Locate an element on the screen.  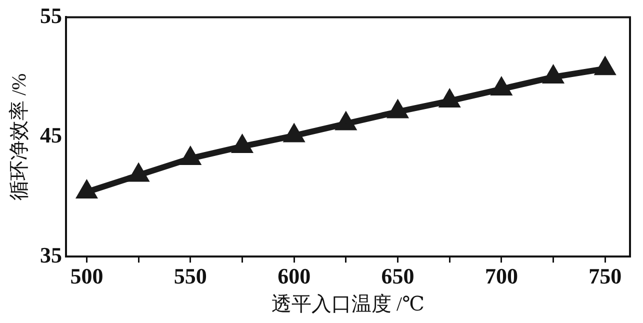
x-tick-label: 750 is located at coordinates (605, 275).